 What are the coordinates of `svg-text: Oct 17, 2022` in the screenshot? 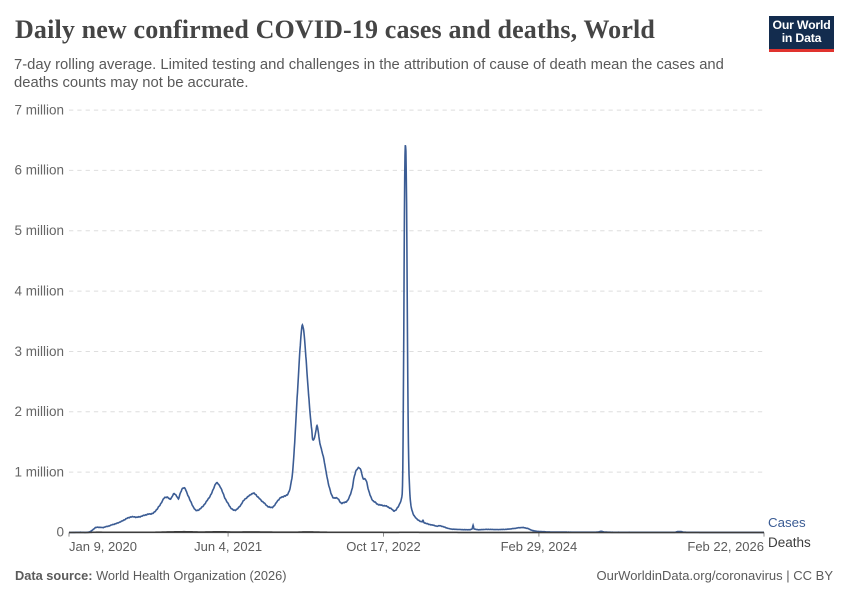 It's located at (383, 546).